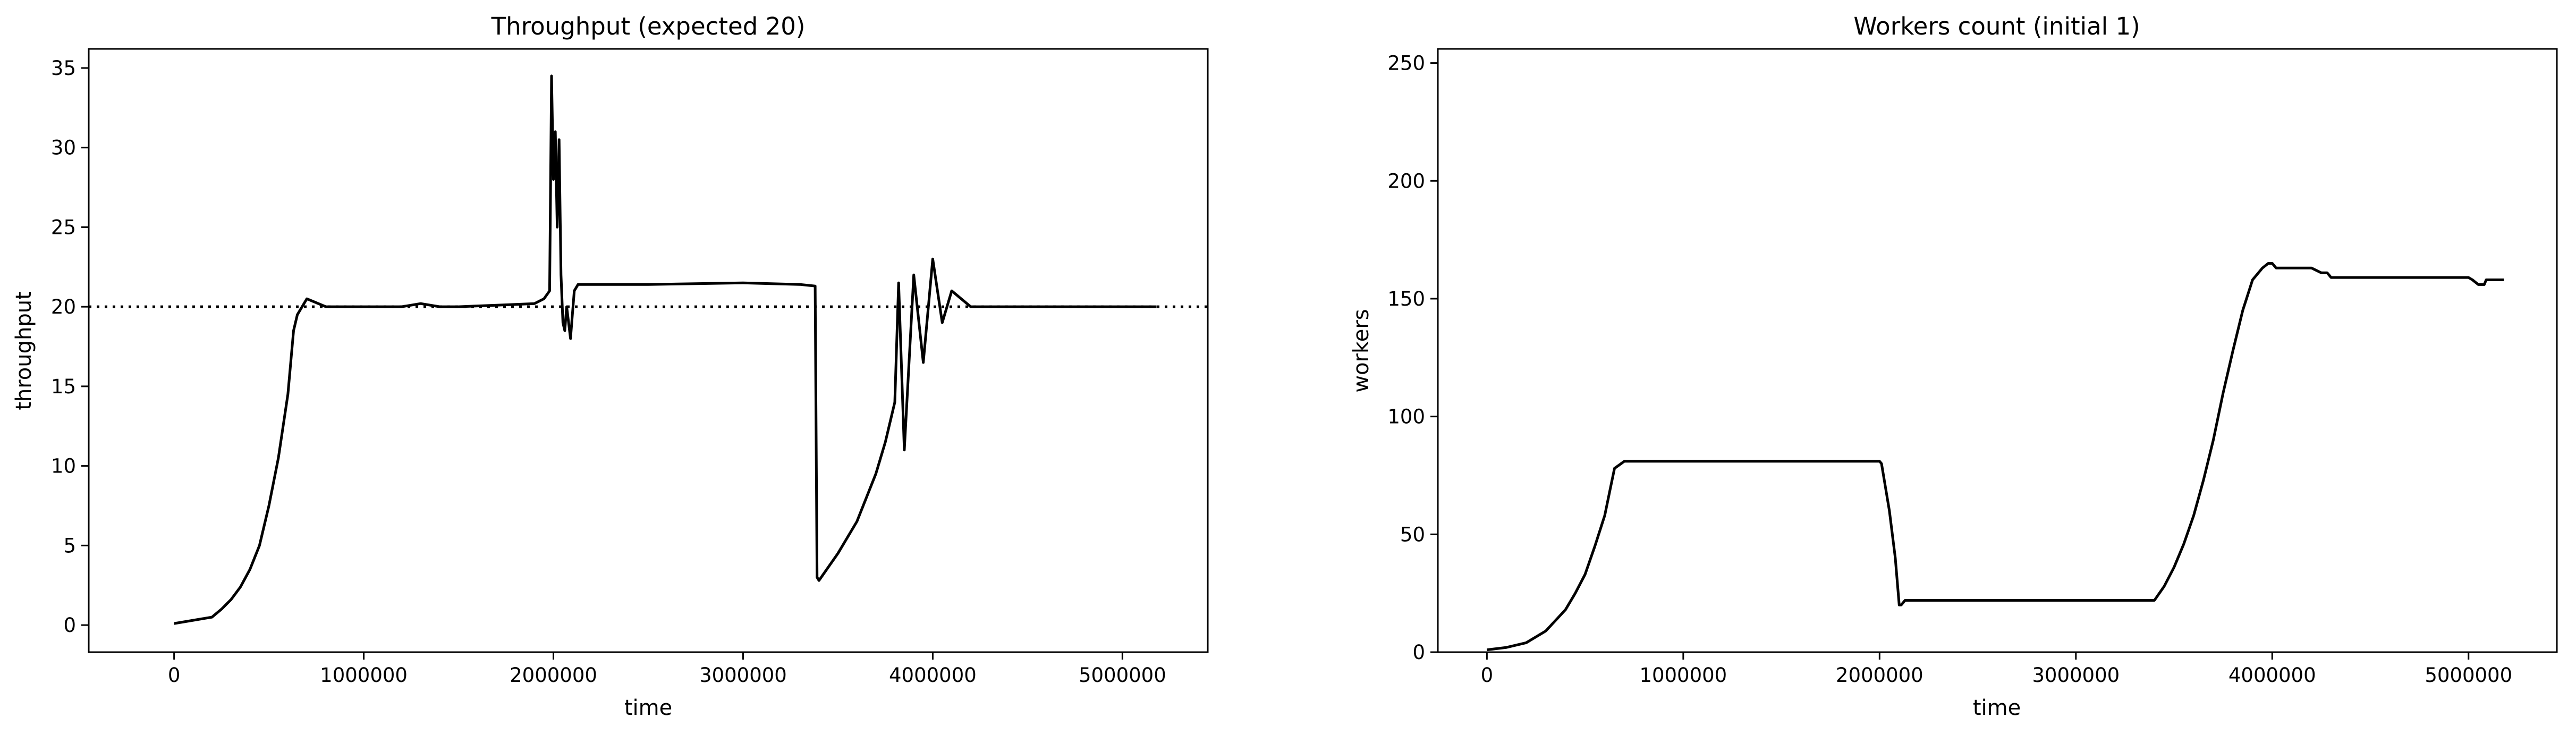  Describe the element at coordinates (69, 545) in the screenshot. I see `throughput-y-tick-label: 5` at that location.